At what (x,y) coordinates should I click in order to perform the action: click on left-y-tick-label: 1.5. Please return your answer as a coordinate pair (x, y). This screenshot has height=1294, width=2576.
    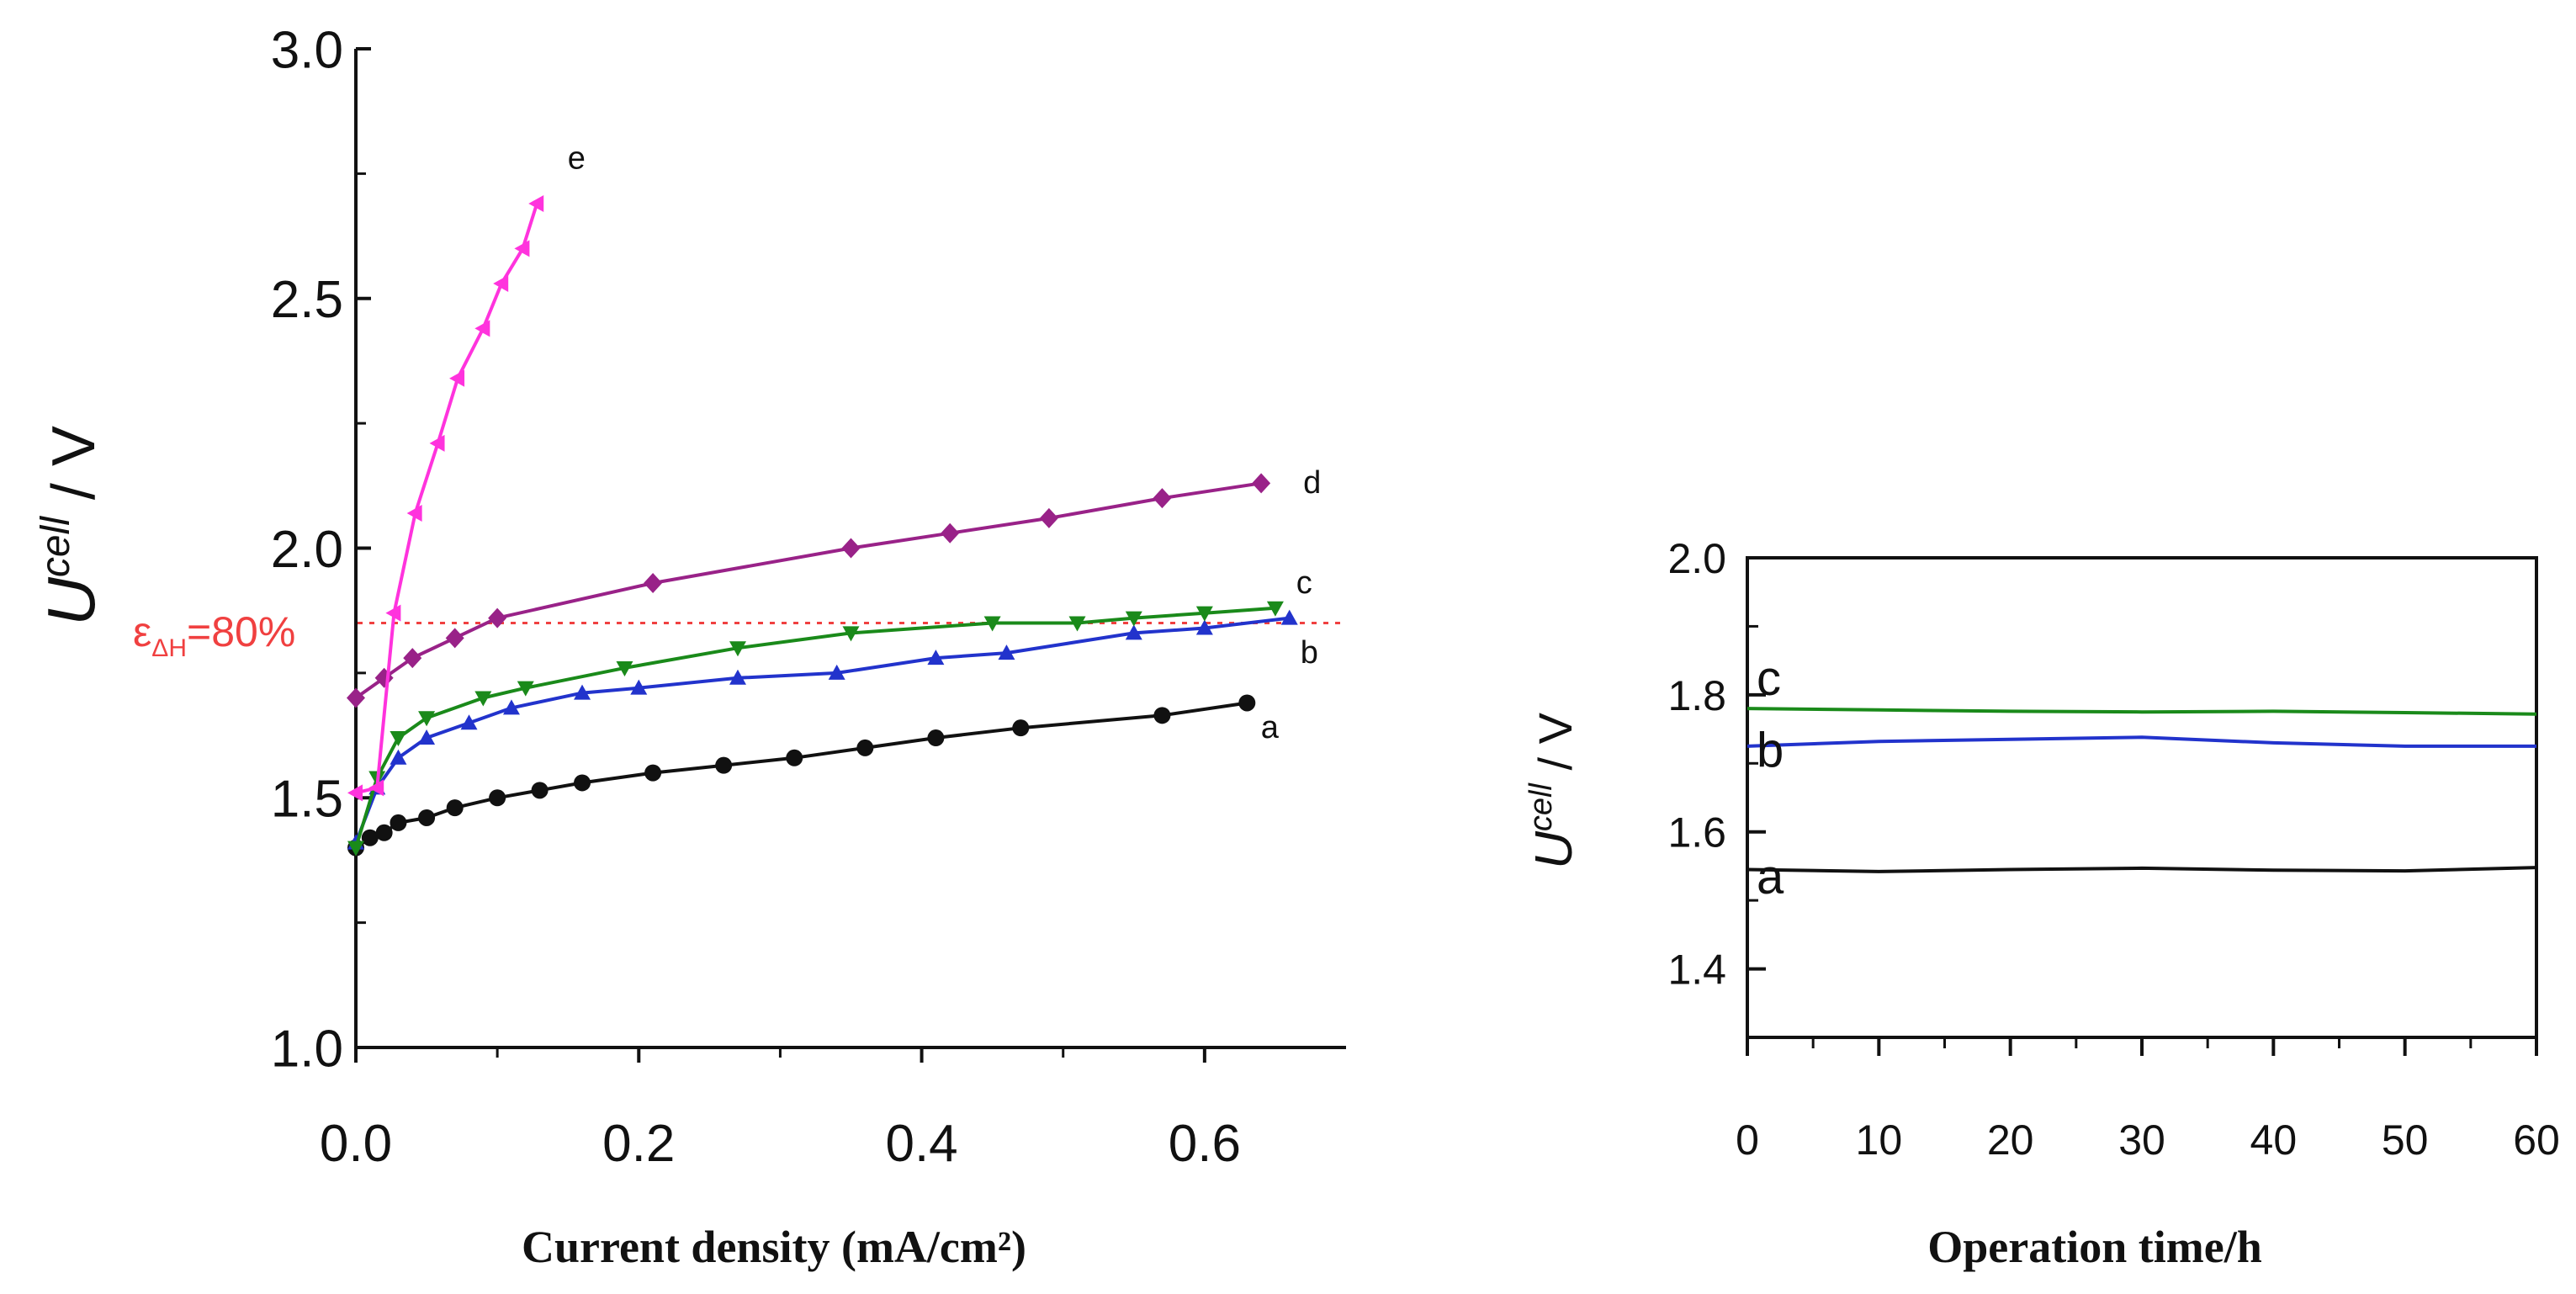
    Looking at the image, I should click on (307, 800).